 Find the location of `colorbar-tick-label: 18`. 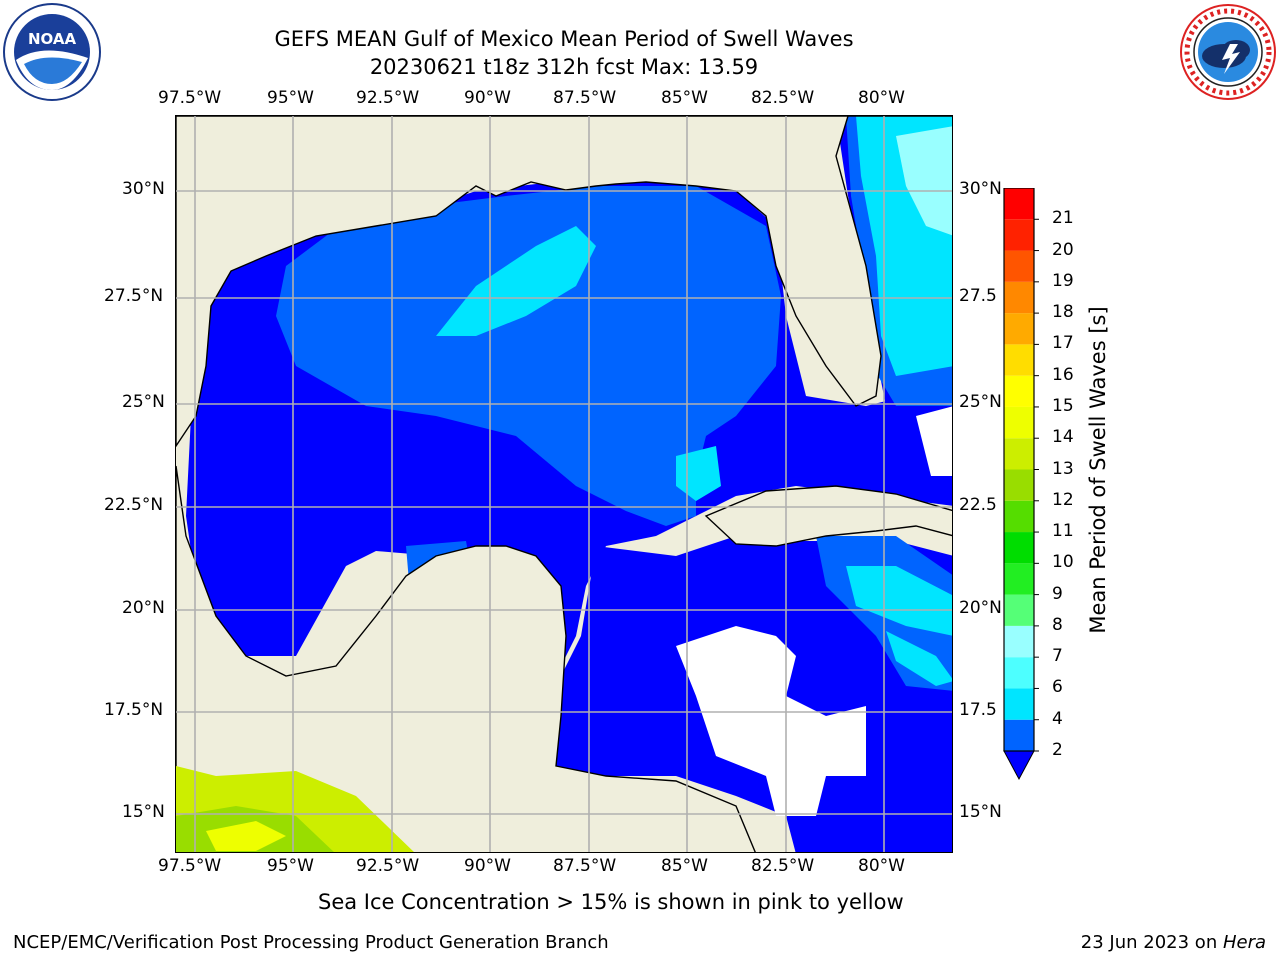

colorbar-tick-label: 18 is located at coordinates (1063, 312).